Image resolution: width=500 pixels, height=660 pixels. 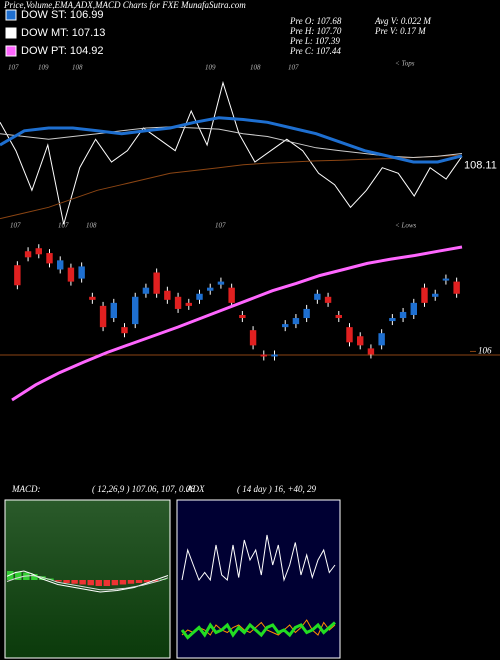 I want to click on tops-label: < Tops, so click(x=405, y=64).